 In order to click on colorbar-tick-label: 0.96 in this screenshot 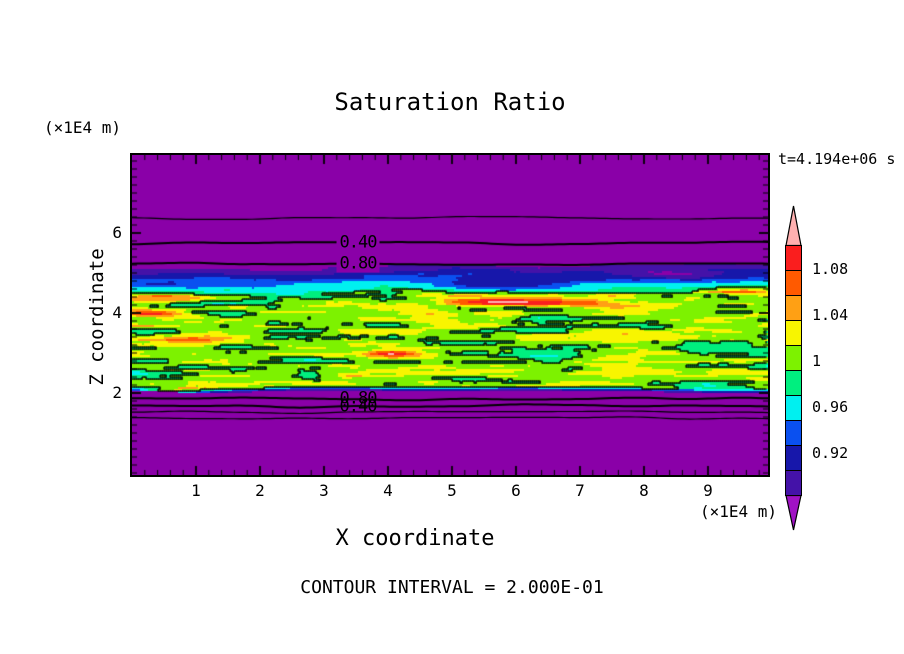, I will do `click(830, 407)`.